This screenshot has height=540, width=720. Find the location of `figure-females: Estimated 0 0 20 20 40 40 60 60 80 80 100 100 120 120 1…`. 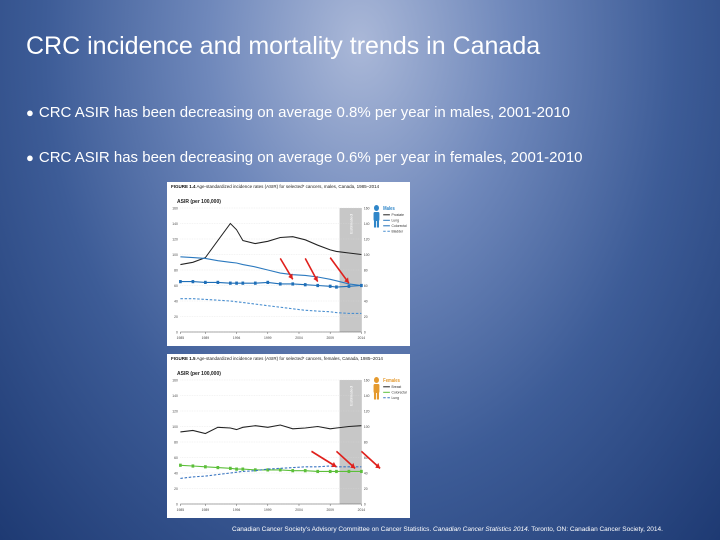

figure-females: Estimated 0 0 20 20 40 40 60 60 80 80 100 100 120 120 1… is located at coordinates (288, 436).